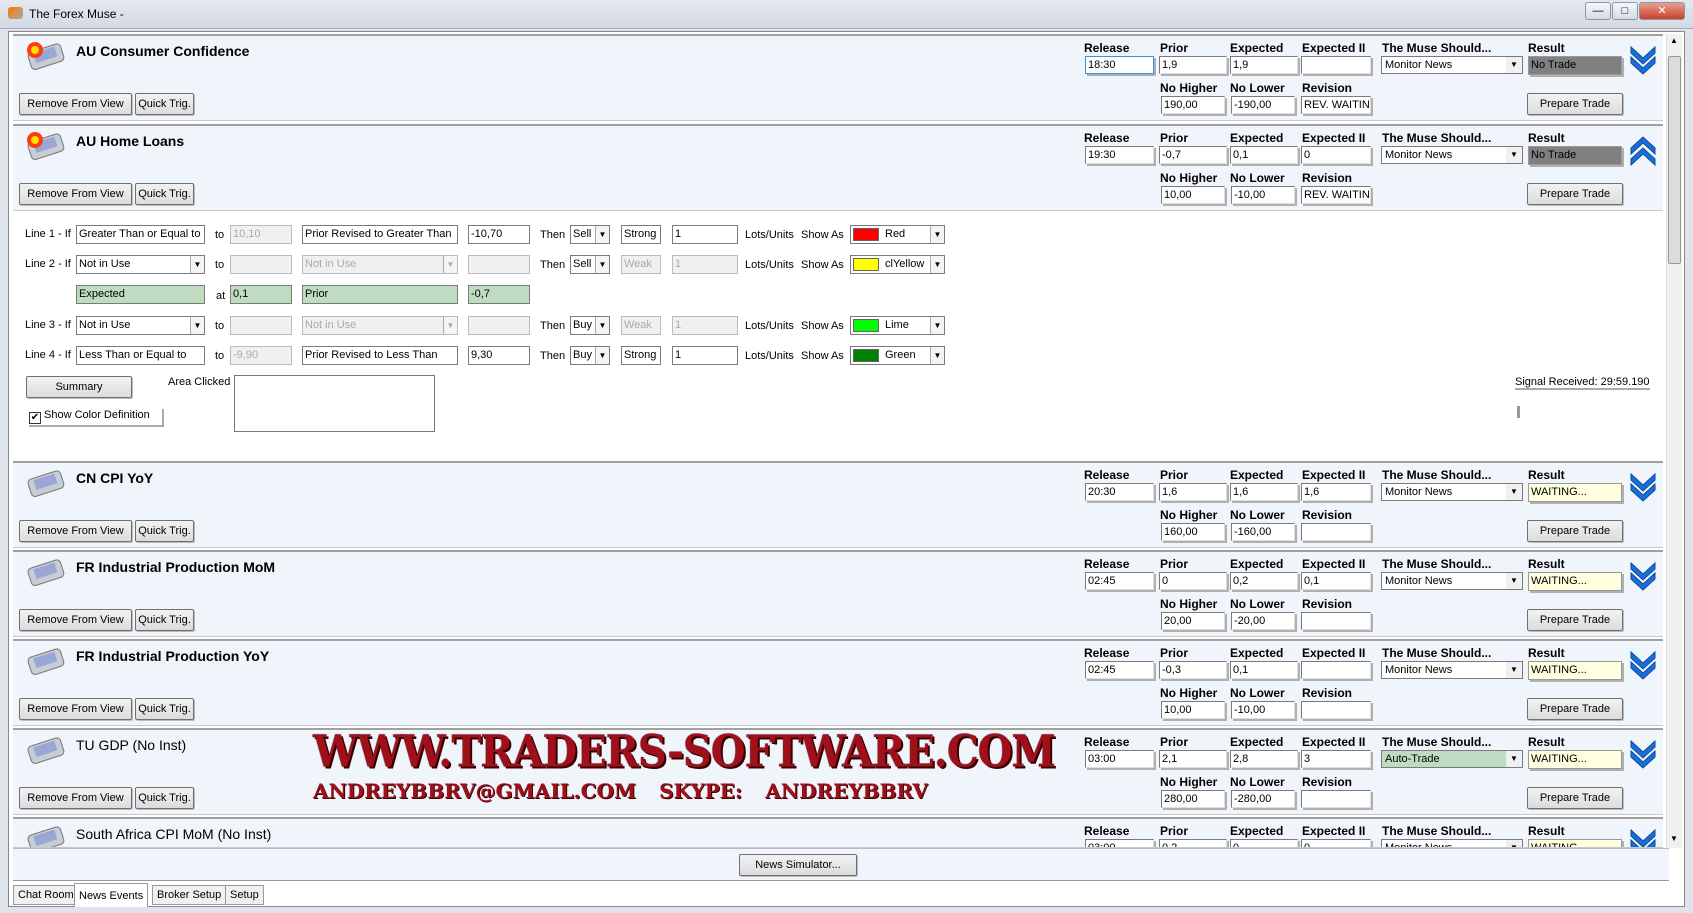  What do you see at coordinates (499, 234) in the screenshot?
I see `revision-value-field: -10,70` at bounding box center [499, 234].